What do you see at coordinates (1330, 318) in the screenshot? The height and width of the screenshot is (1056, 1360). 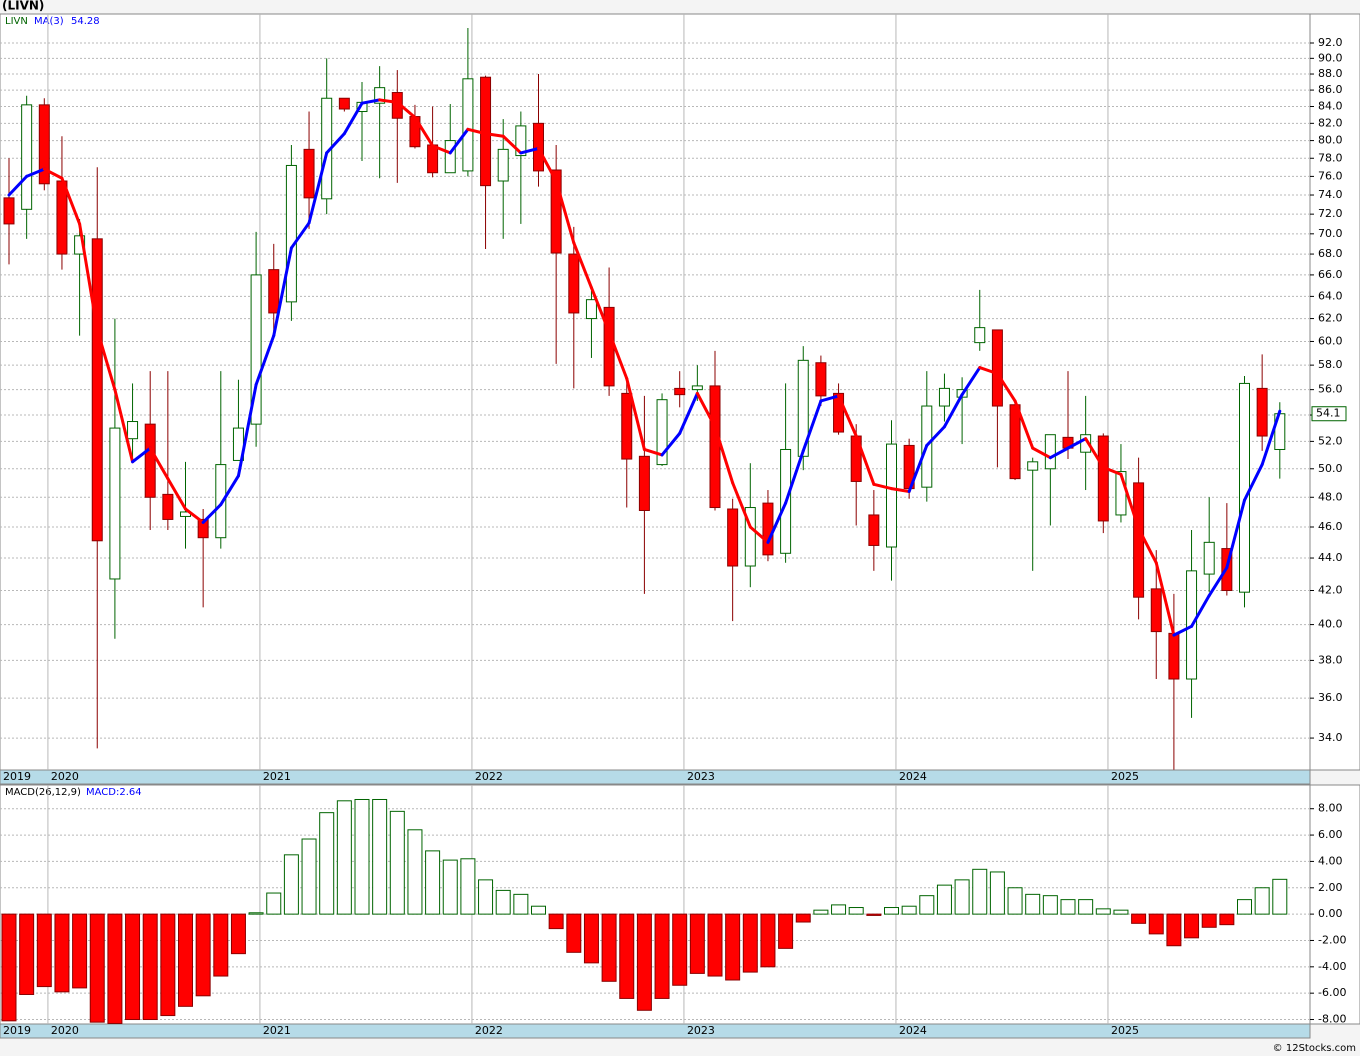 I see `y-tick-label: 62.0` at bounding box center [1330, 318].